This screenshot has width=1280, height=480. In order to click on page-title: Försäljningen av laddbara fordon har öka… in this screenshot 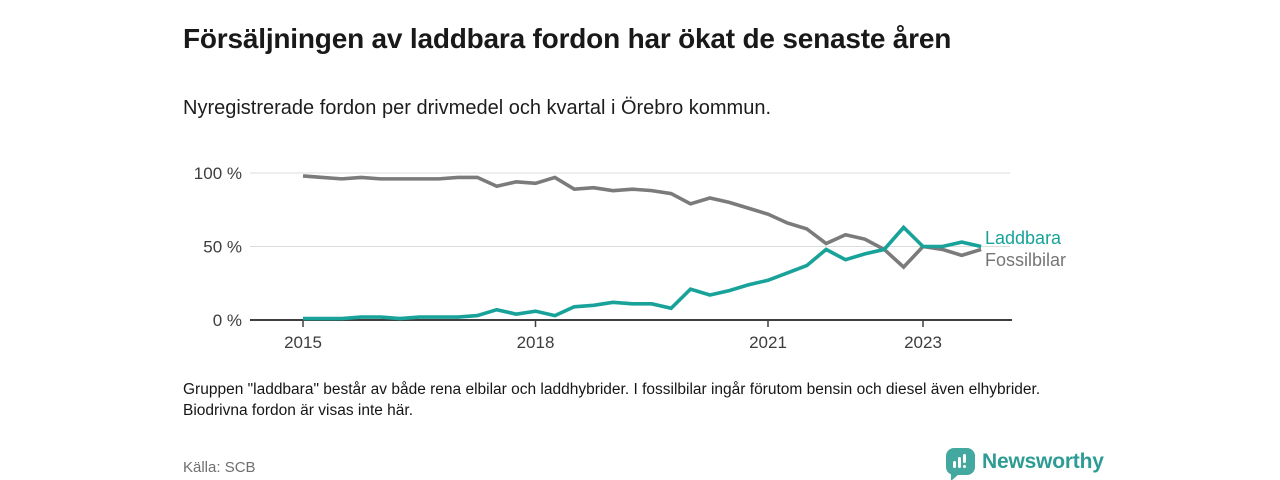, I will do `click(567, 38)`.